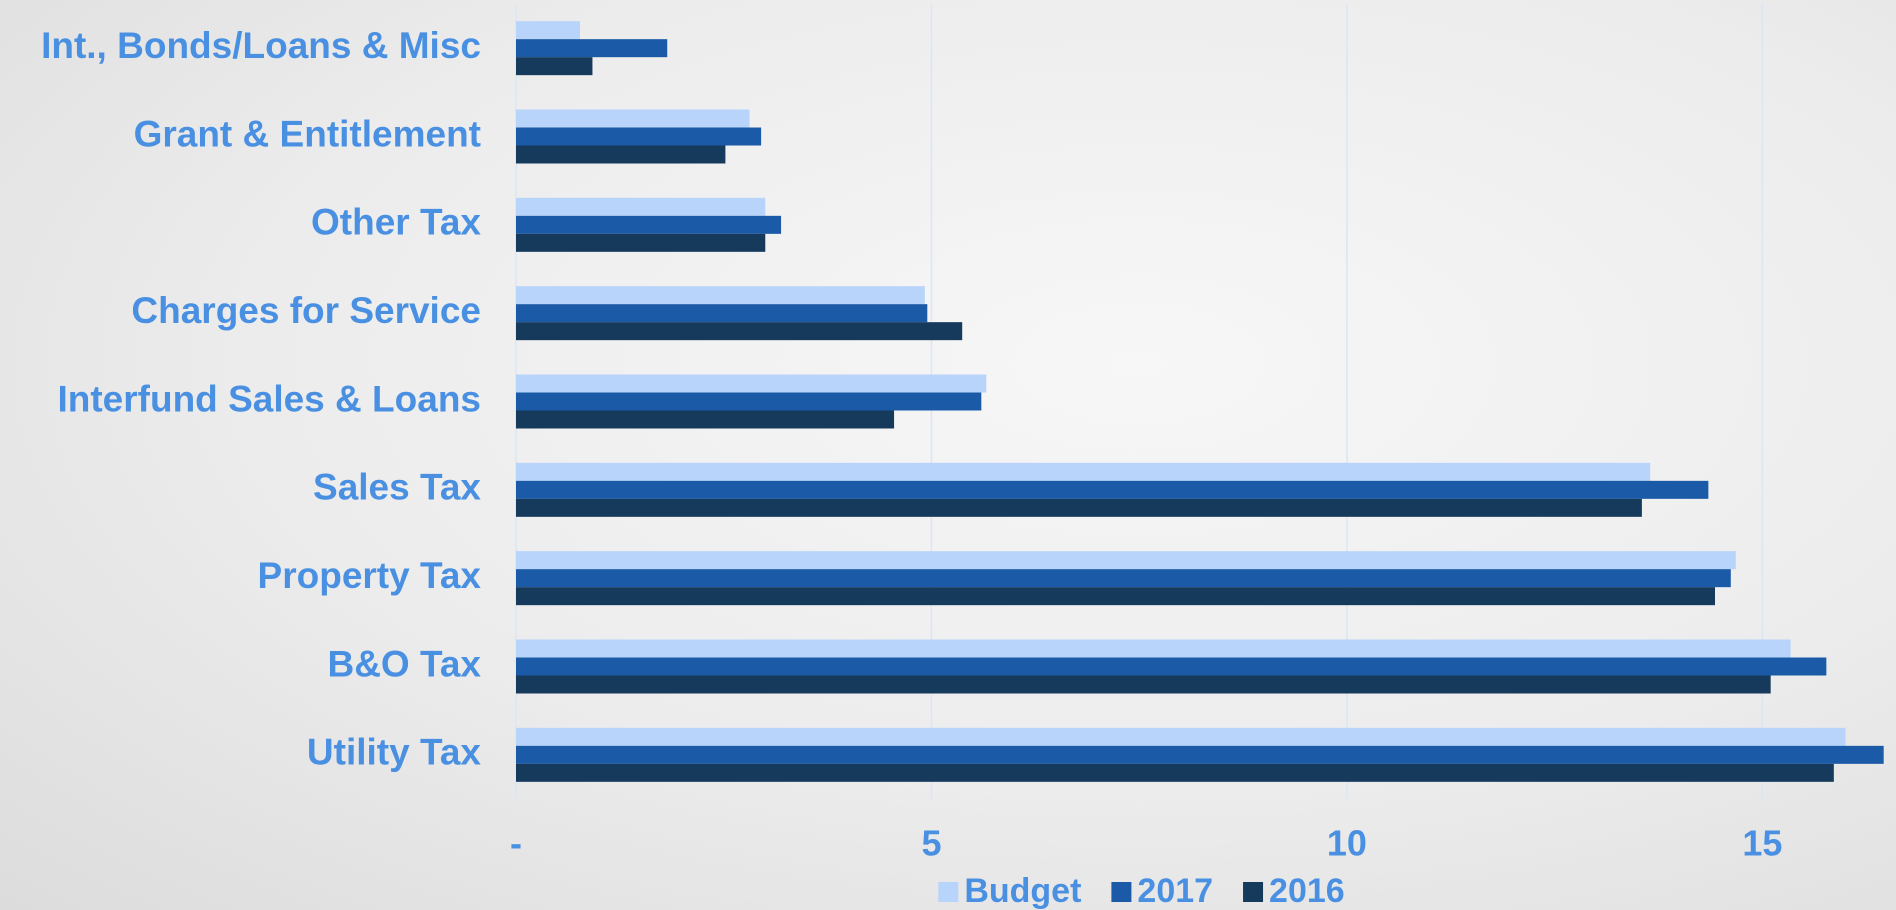 Image resolution: width=1896 pixels, height=910 pixels. I want to click on category-label: Property Tax, so click(370, 575).